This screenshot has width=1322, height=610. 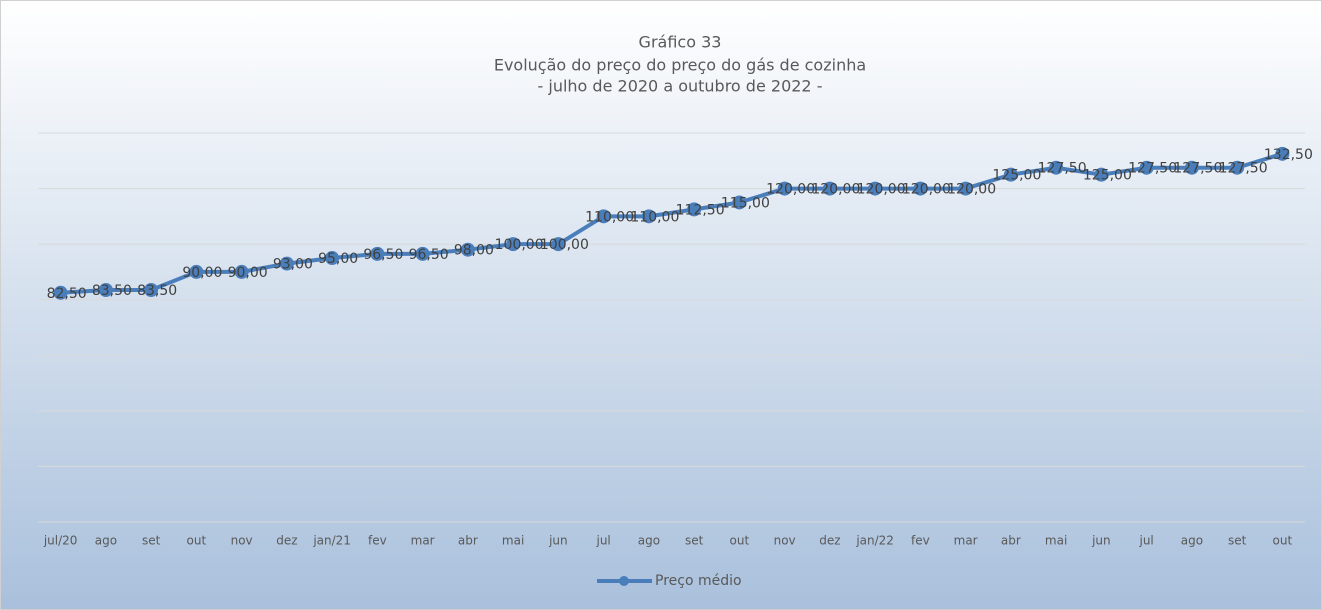 I want to click on data-label: 93,00, so click(x=293, y=265).